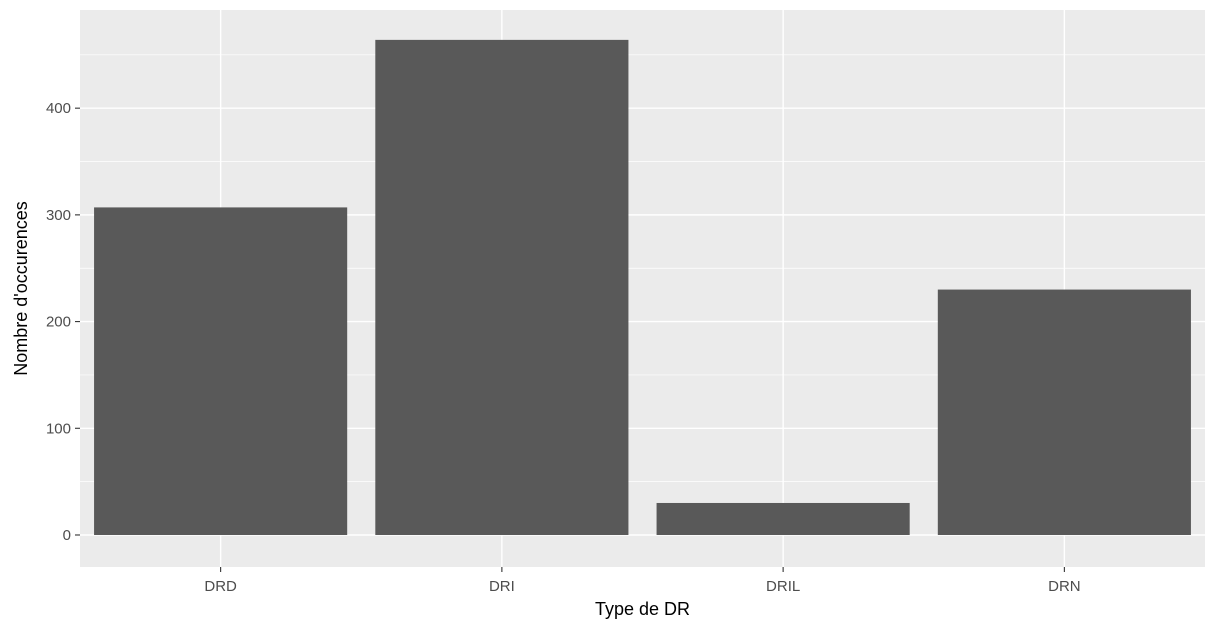 The width and height of the screenshot is (1205, 621). What do you see at coordinates (1064, 586) in the screenshot?
I see `x-tick-label: DRN` at bounding box center [1064, 586].